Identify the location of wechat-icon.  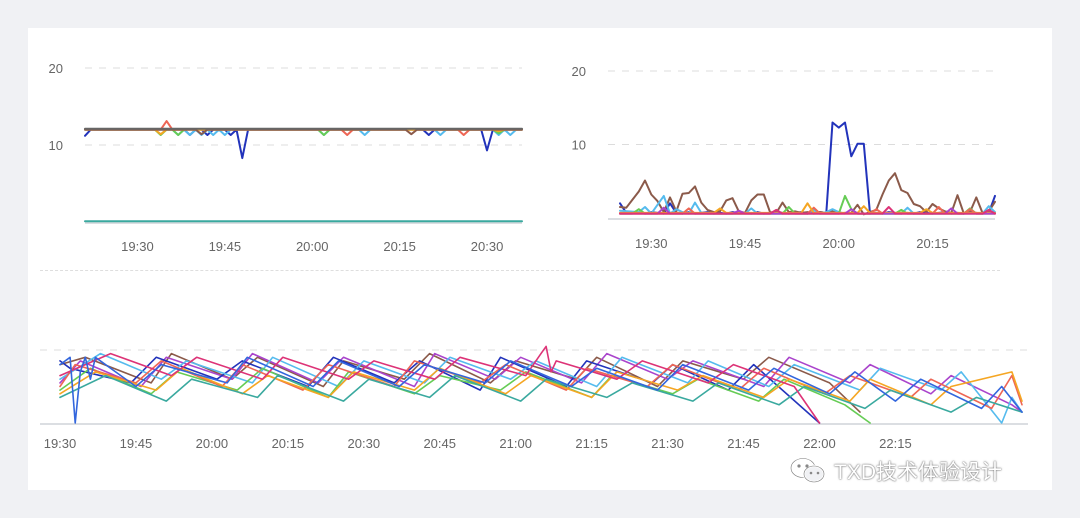
(807, 470).